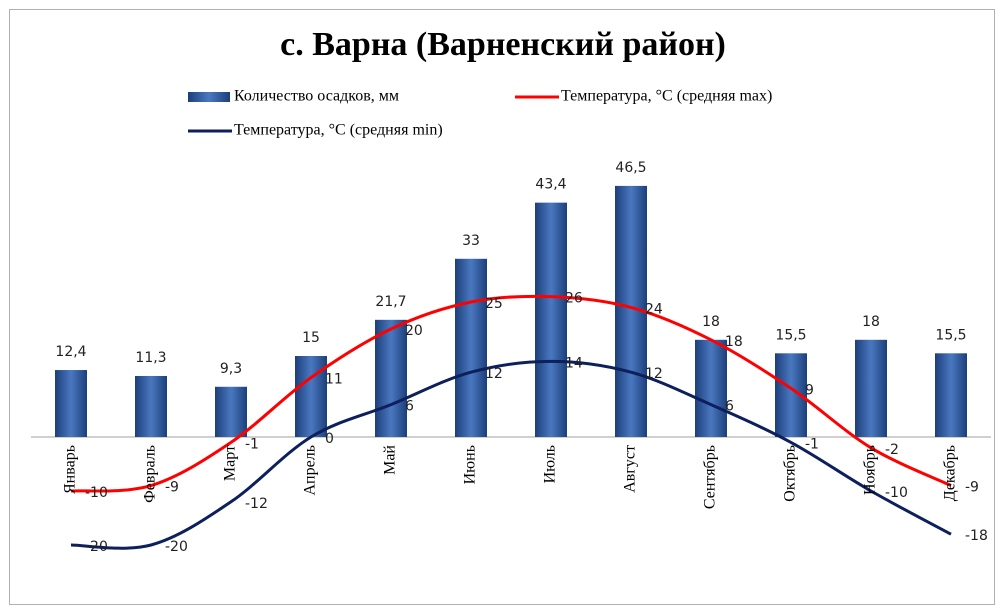 The height and width of the screenshot is (611, 1005). I want to click on chart-title: с. Варна (Варненский район), so click(503, 44).